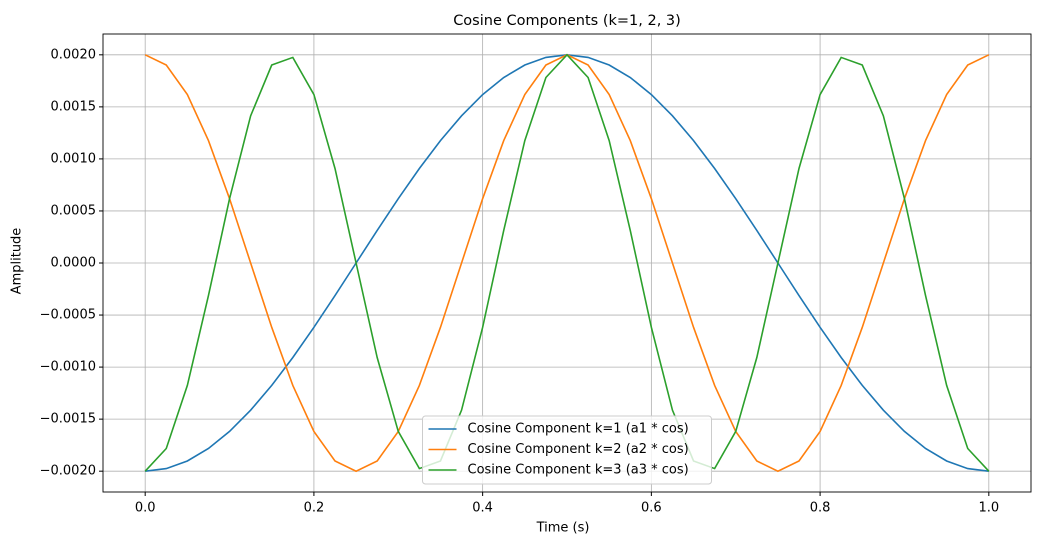 The height and width of the screenshot is (545, 1039). I want to click on legend-label: Cosine Component k=1 (a1 * cos), so click(578, 429).